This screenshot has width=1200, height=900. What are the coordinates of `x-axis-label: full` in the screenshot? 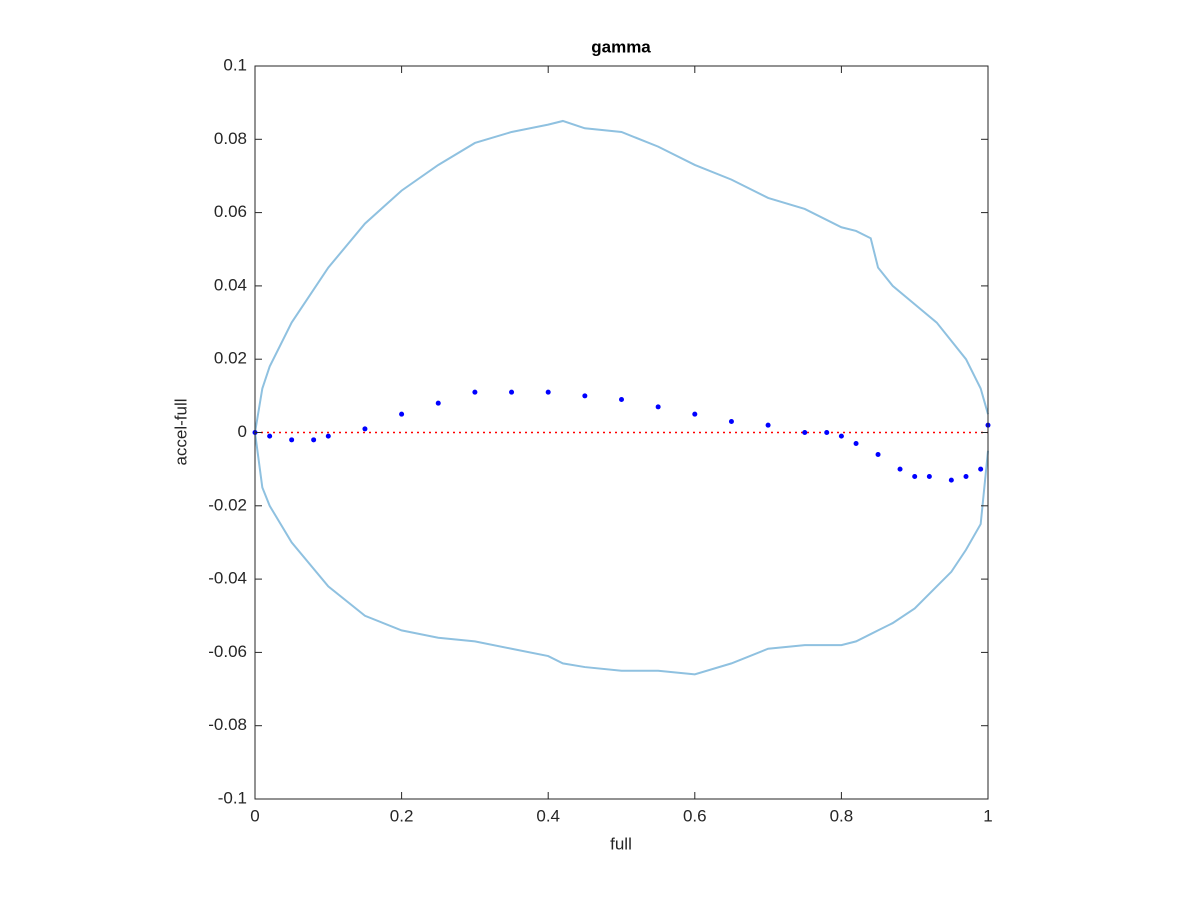 It's located at (621, 843).